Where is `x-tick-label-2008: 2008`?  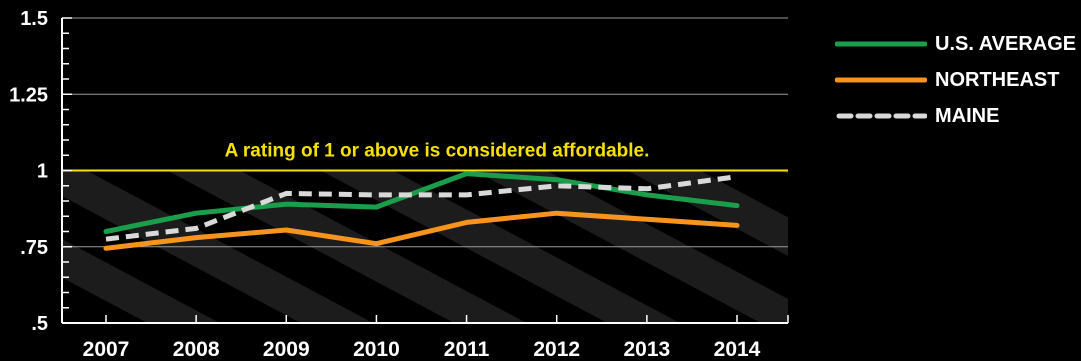
x-tick-label-2008: 2008 is located at coordinates (196, 349).